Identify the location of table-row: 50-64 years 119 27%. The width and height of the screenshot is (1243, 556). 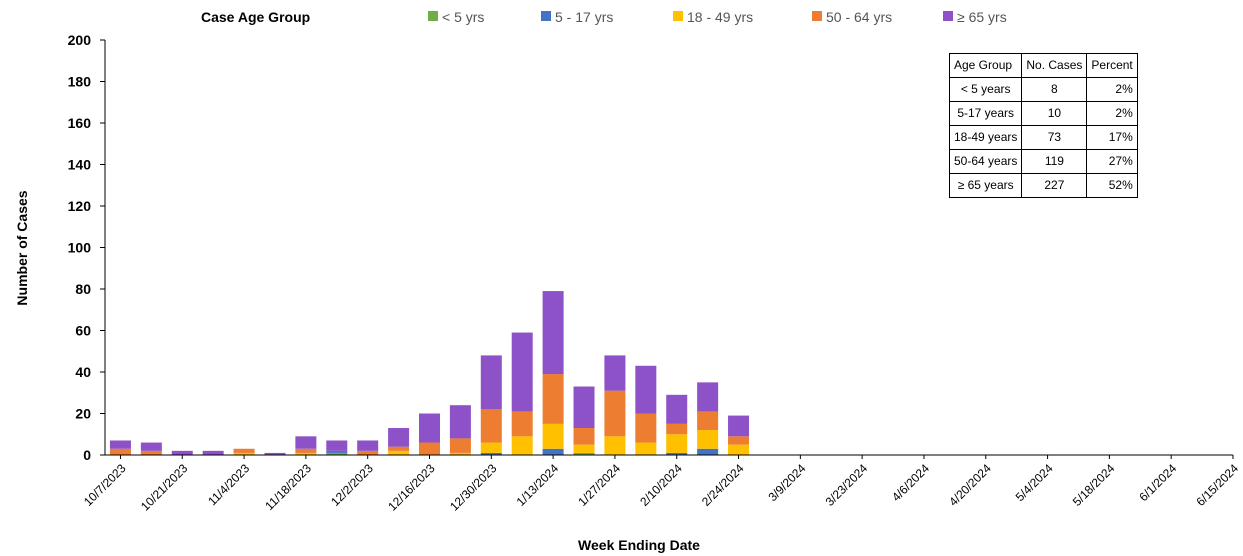
(1043, 161).